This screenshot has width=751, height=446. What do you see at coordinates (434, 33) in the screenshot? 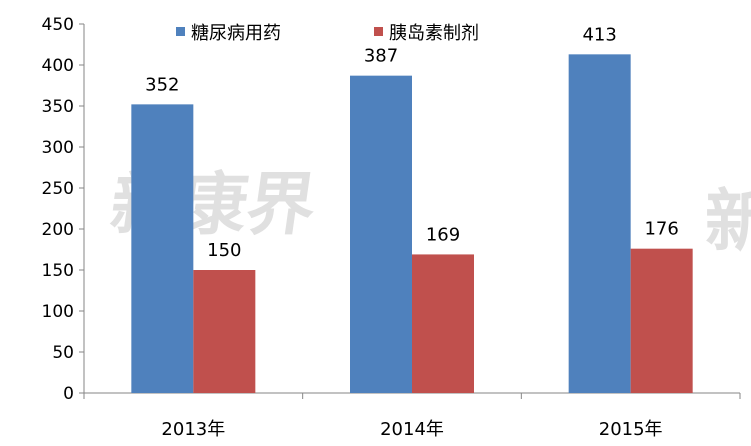
I see `legend-label: 胰岛素制剂` at bounding box center [434, 33].